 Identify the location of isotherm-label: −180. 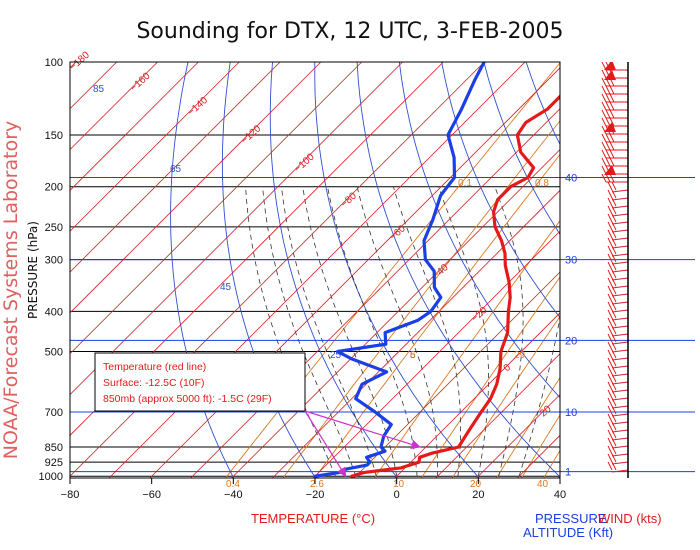
(80, 61).